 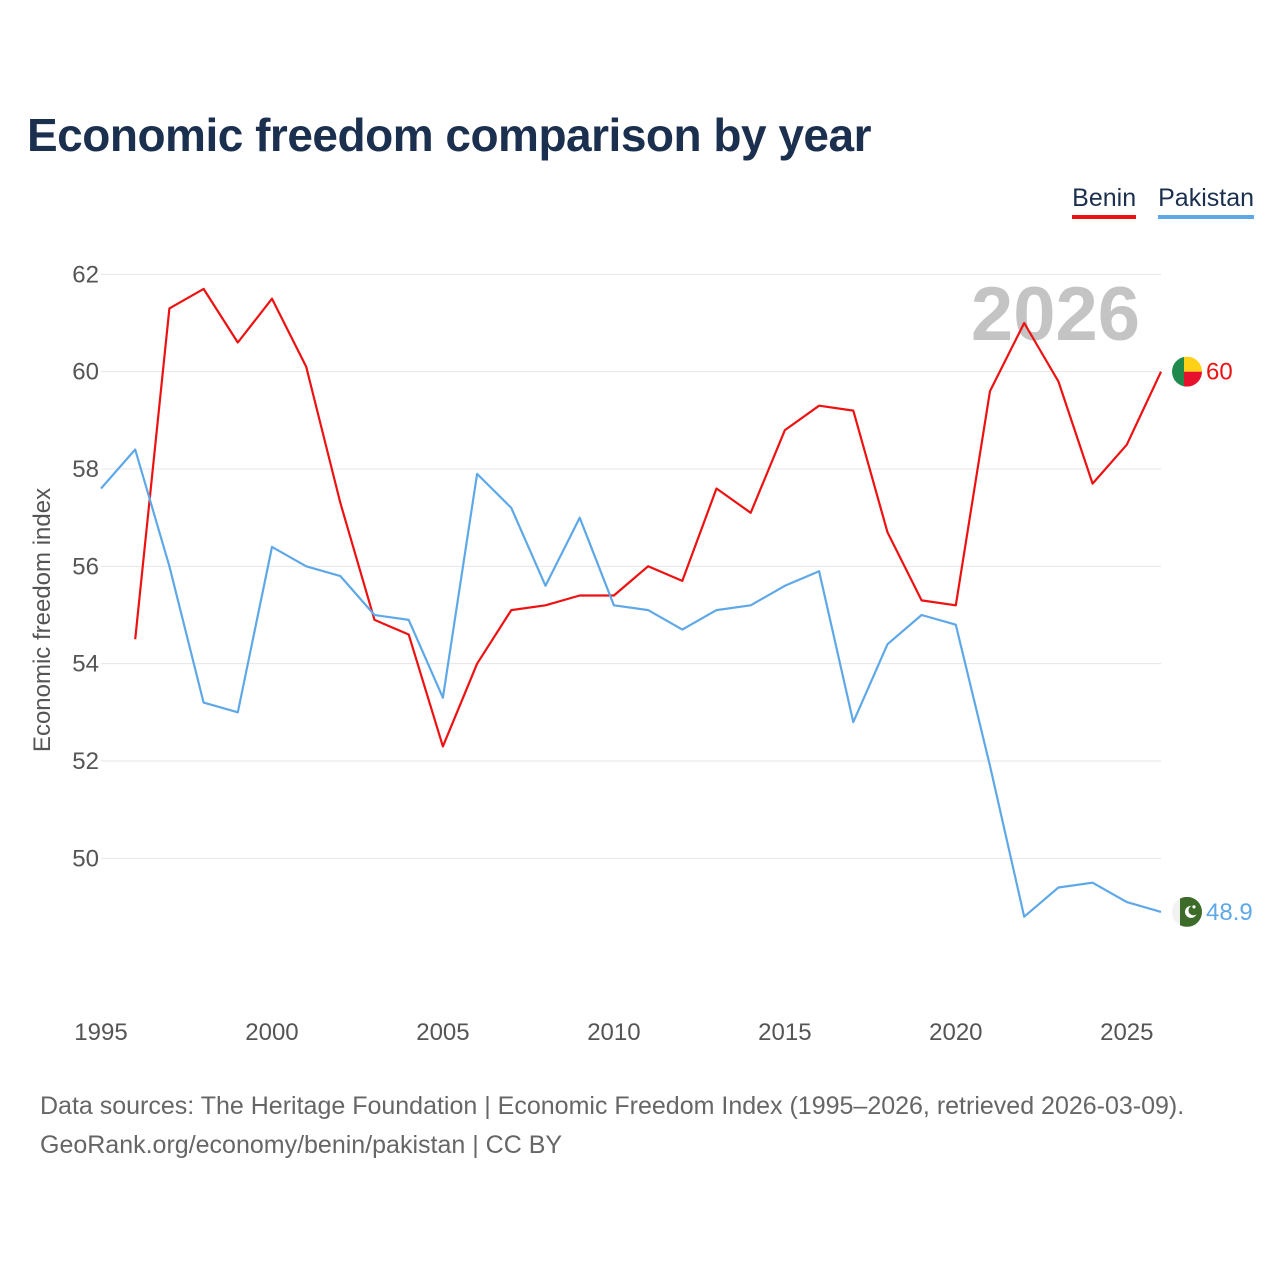 What do you see at coordinates (85, 858) in the screenshot?
I see `y-tick-label: 50` at bounding box center [85, 858].